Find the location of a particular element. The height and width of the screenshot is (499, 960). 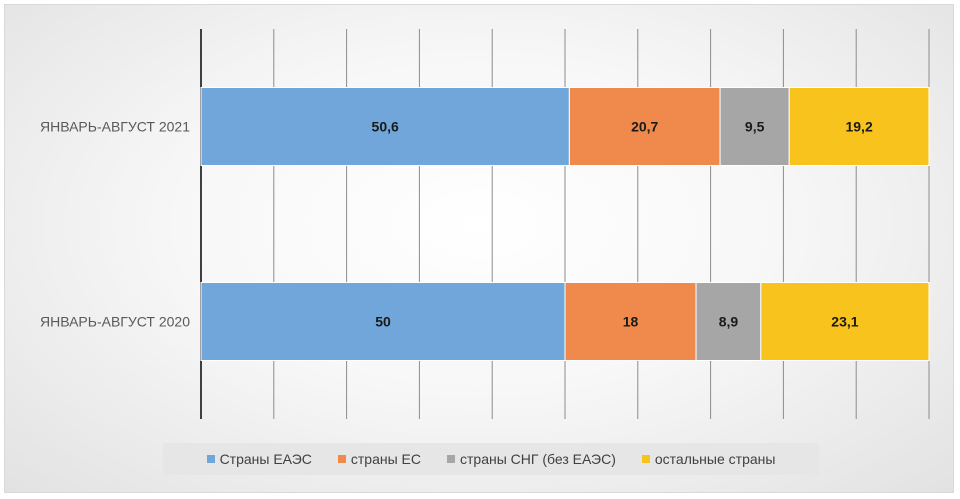

legend-label: страны СНГ (без ЕАЭС) is located at coordinates (538, 459).